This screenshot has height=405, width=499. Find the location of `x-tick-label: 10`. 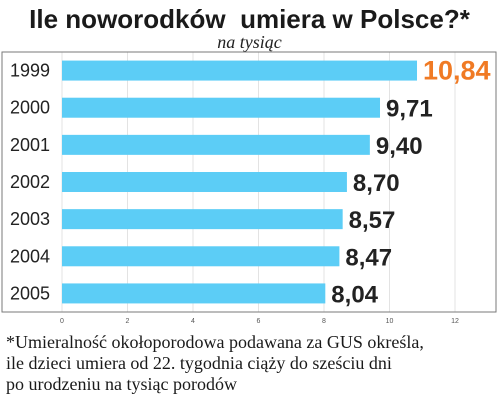

x-tick-label: 10 is located at coordinates (390, 321).